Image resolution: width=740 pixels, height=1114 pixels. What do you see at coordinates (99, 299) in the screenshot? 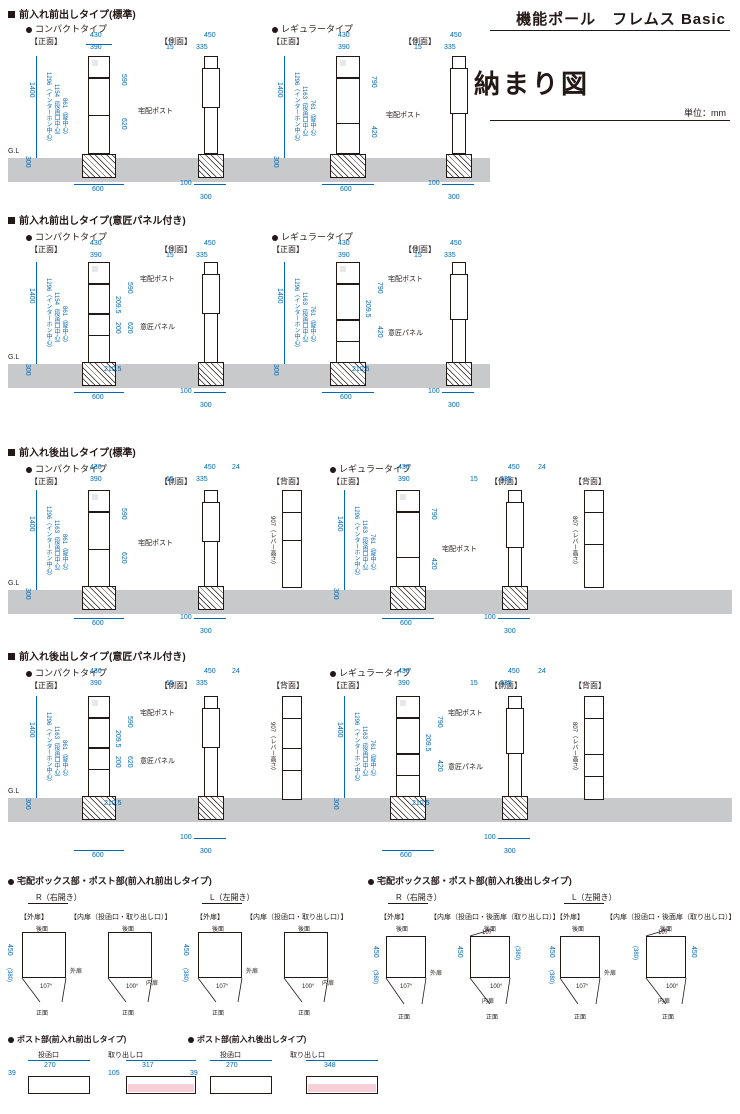
I see `postbox-2a` at bounding box center [99, 299].